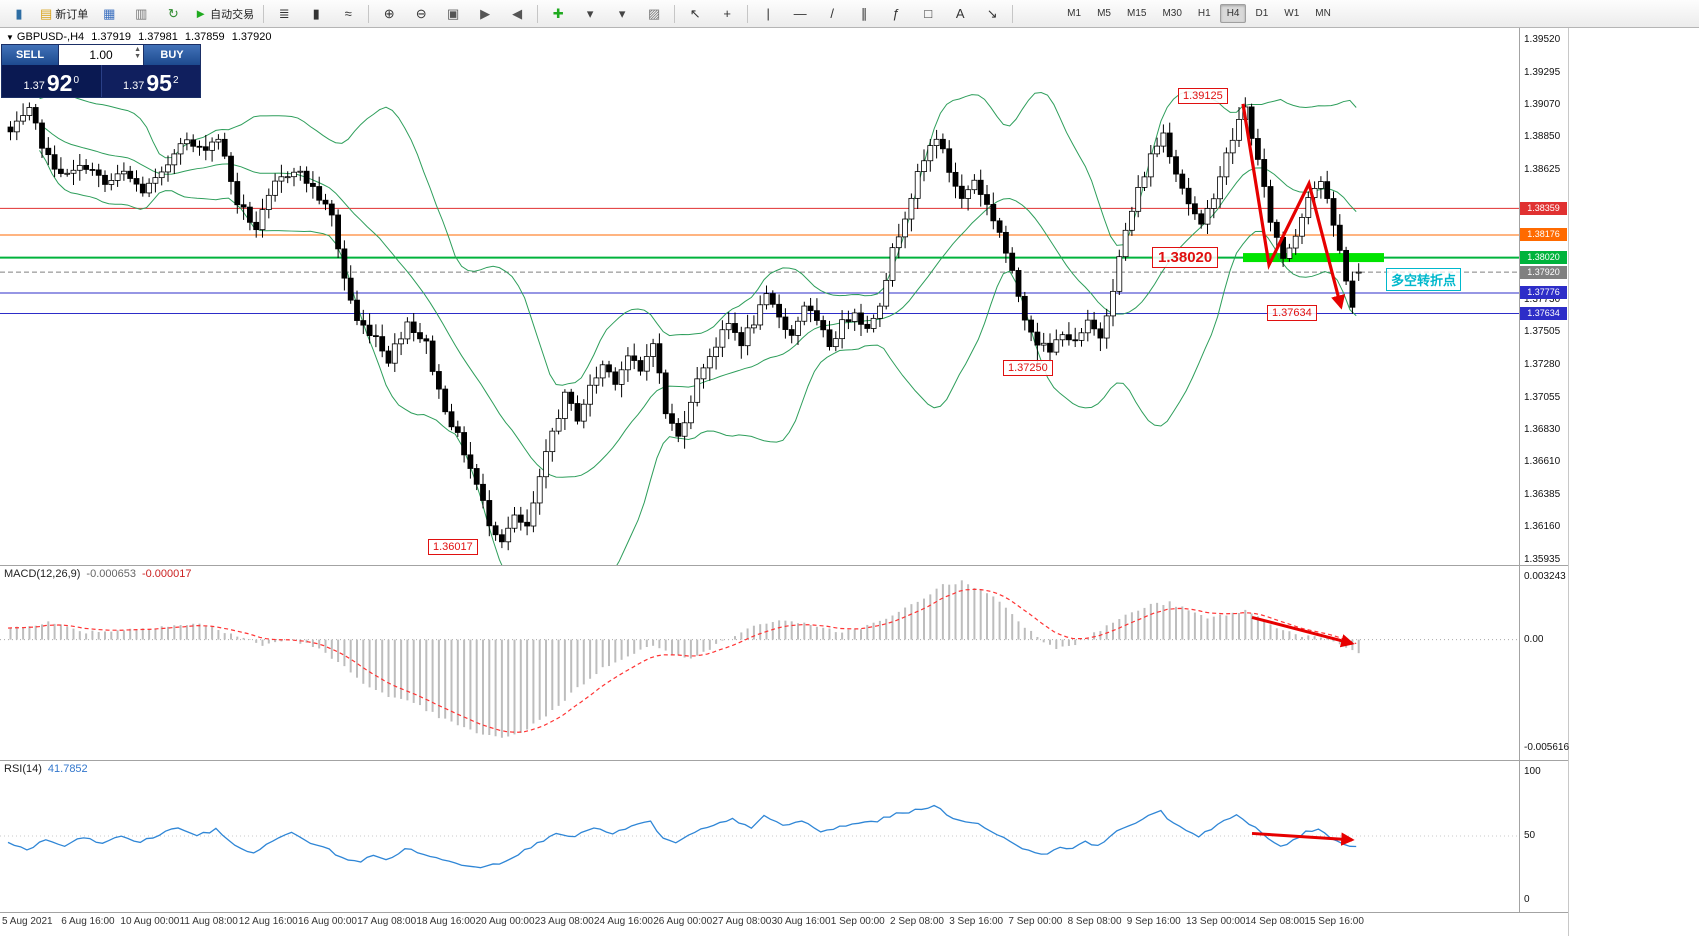  I want to click on buy-button: BUY, so click(172, 55).